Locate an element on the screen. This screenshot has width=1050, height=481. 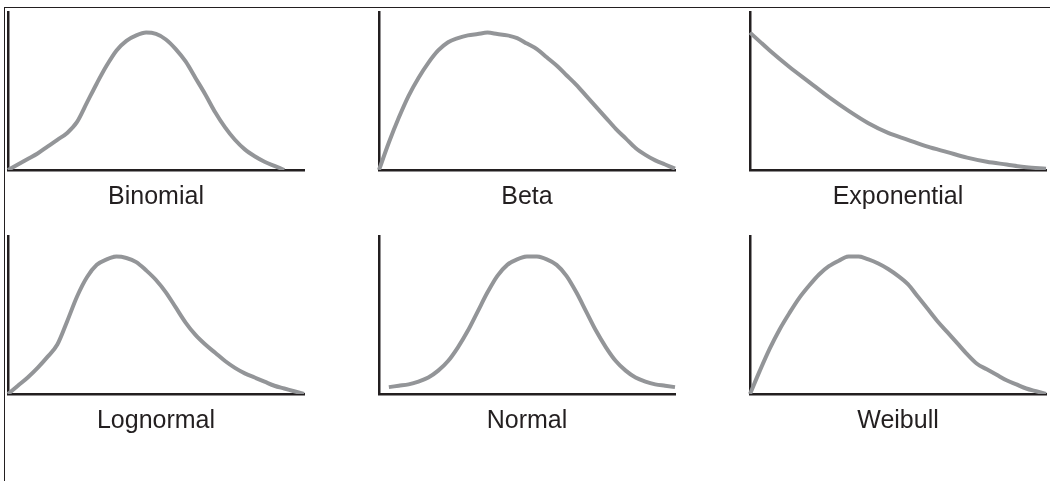
x-axis-title: Exponential is located at coordinates (898, 194).